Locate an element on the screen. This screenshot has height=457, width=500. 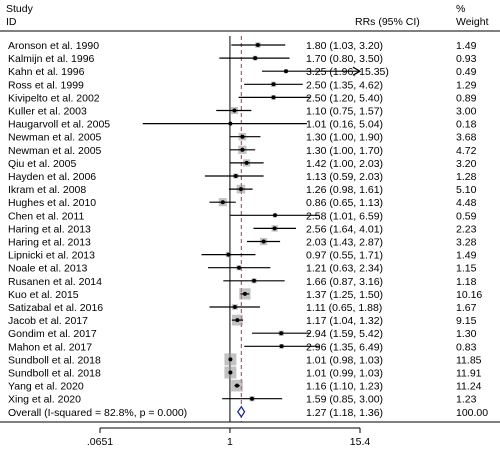
study-rr-ci: 1.01 (0.99, 1.03) is located at coordinates (344, 374).